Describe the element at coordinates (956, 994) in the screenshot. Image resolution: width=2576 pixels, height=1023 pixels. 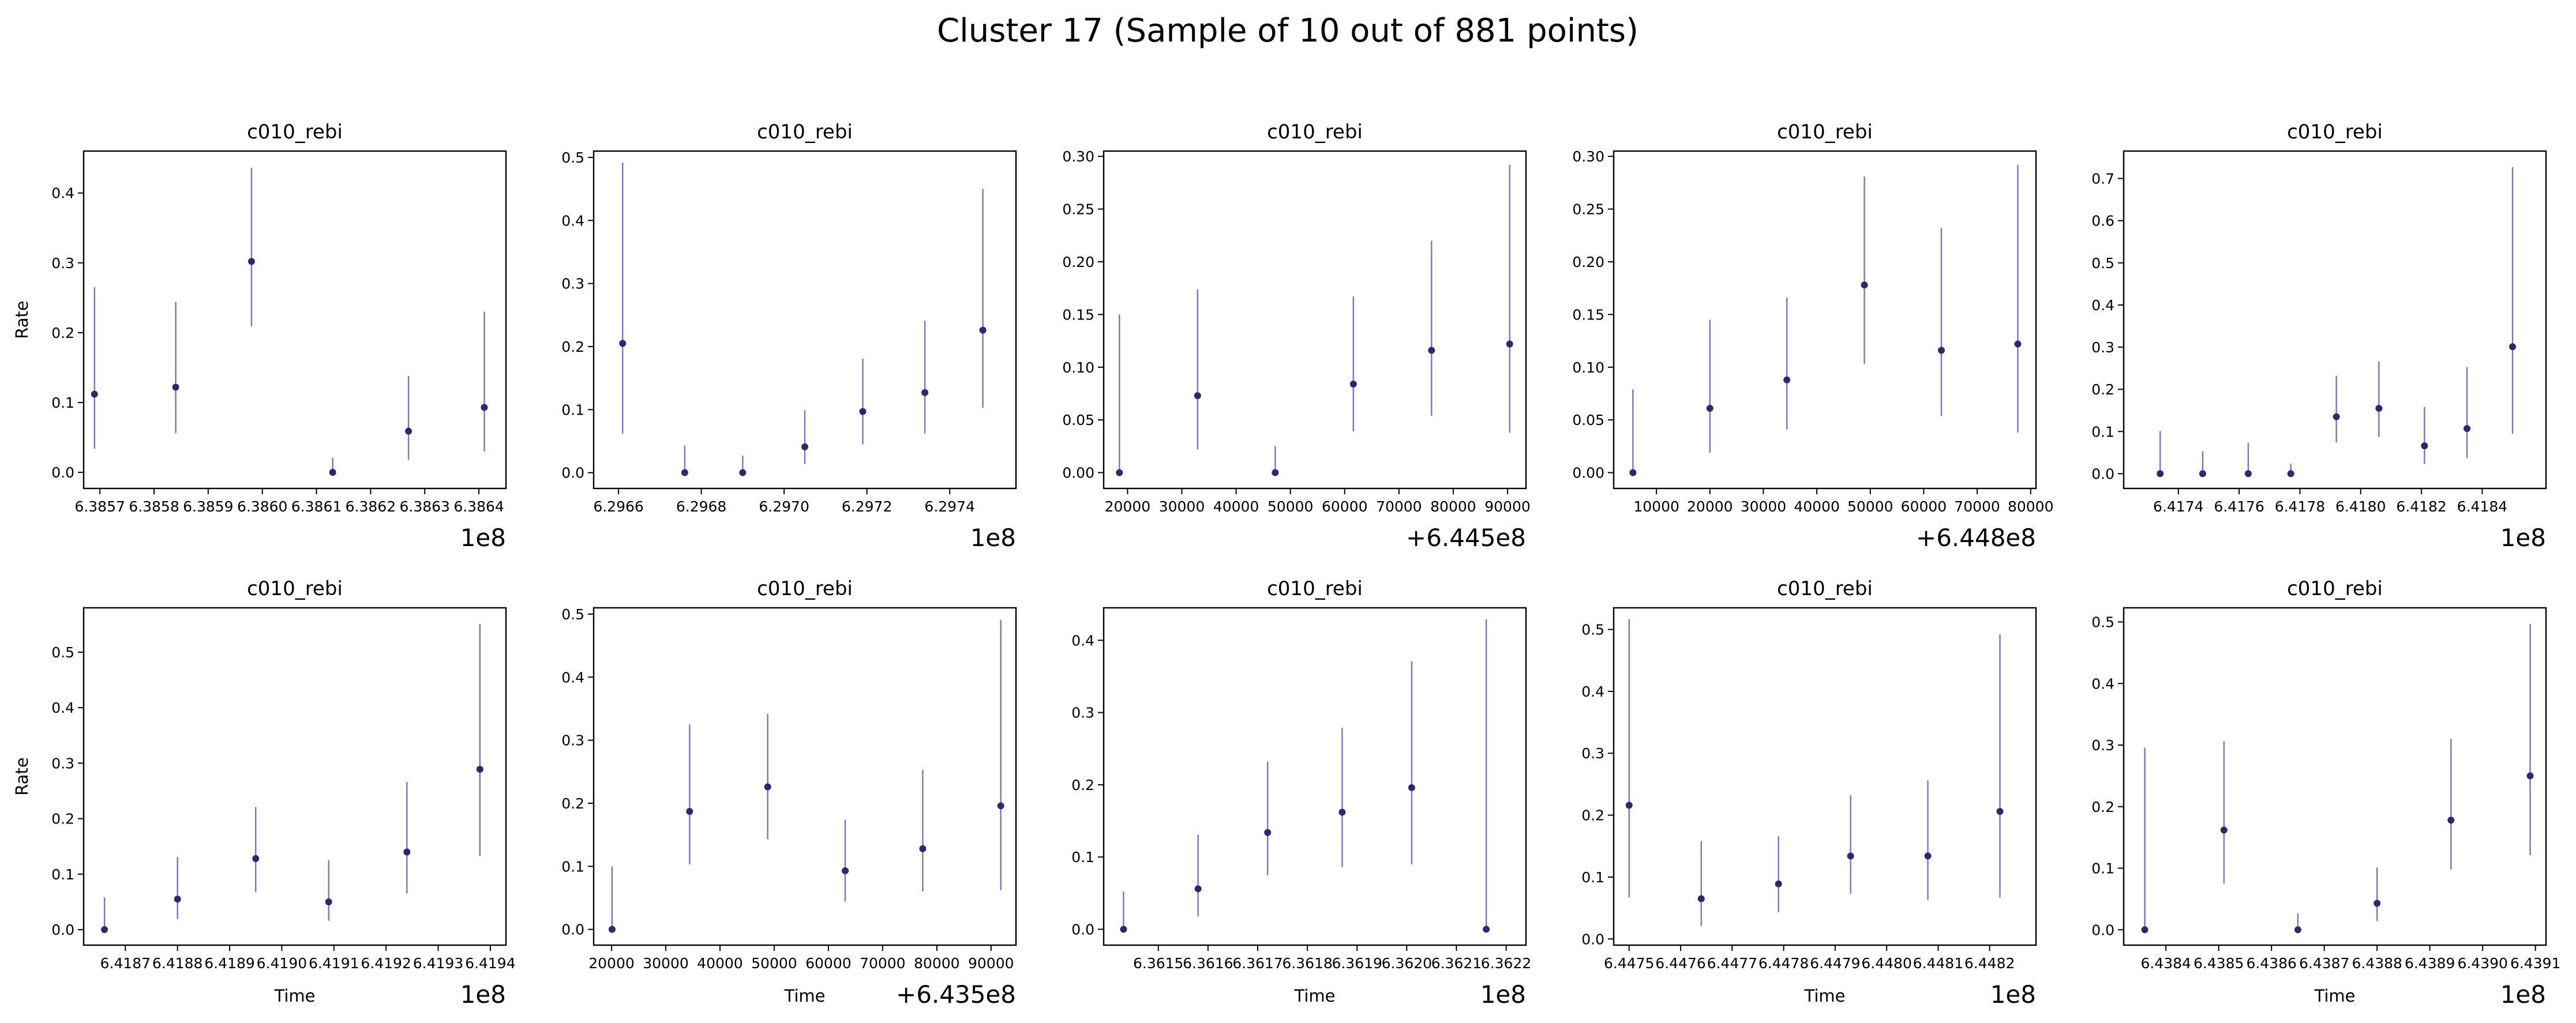
I see `x-offset-text: +6.435e8` at that location.